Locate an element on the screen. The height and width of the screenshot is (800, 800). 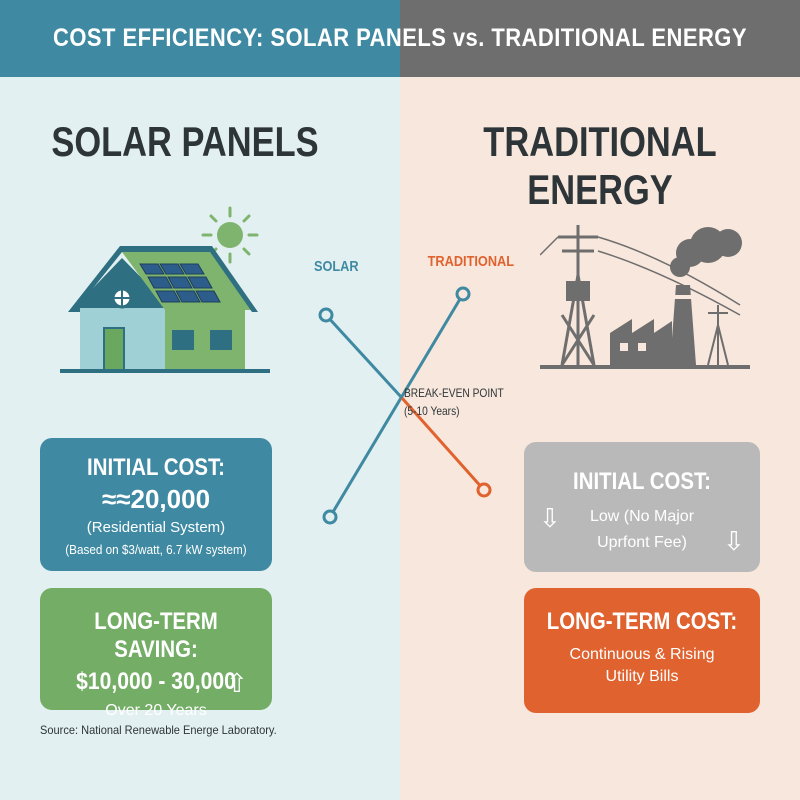
traditional-initial-cost-line2: Uprfont Fee) is located at coordinates (642, 542).